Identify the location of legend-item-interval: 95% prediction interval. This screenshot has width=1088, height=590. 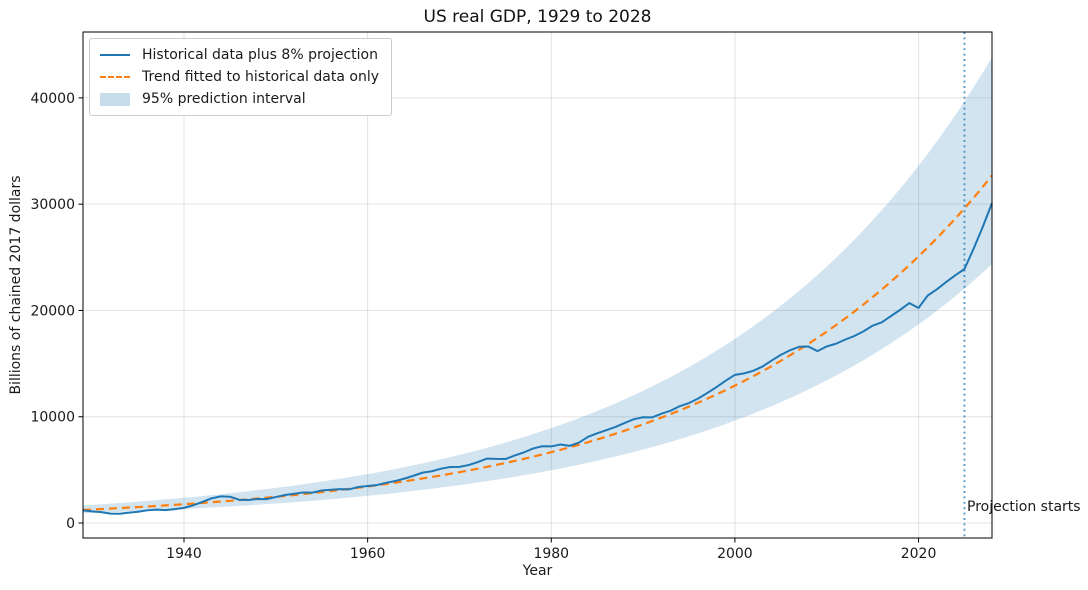
(239, 99).